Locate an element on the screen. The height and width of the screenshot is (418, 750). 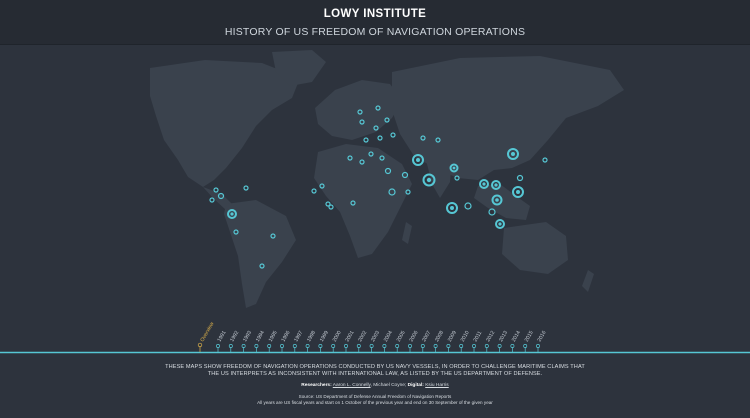
timeline-year-1999: 1999 is located at coordinates (324, 341).